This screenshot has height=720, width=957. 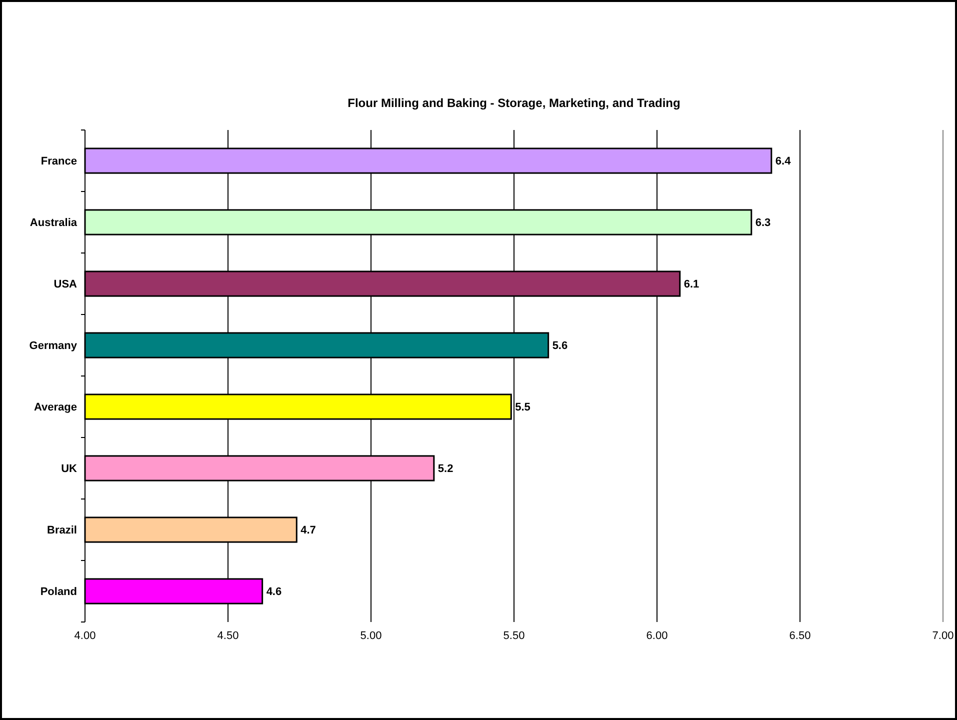 I want to click on data-label: 6.1, so click(x=692, y=284).